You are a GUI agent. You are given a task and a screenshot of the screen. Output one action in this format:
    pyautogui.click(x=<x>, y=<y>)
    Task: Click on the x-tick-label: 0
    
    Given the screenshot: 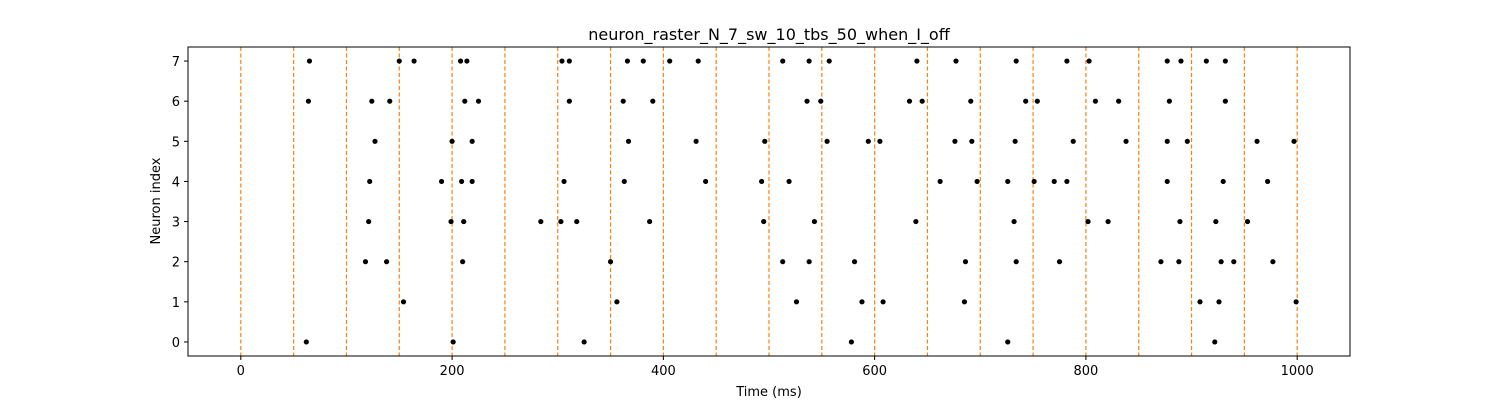 What is the action you would take?
    pyautogui.click(x=241, y=371)
    